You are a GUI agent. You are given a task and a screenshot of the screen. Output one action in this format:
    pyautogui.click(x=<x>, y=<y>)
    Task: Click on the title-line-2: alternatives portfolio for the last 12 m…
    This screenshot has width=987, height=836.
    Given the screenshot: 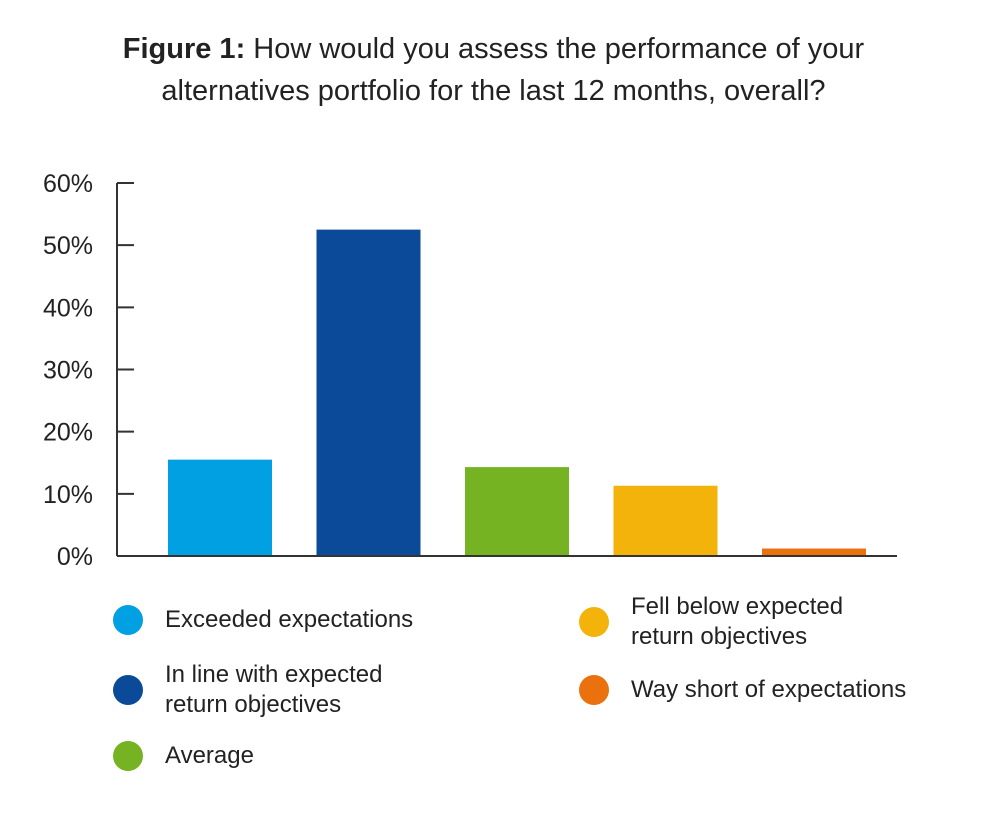 What is the action you would take?
    pyautogui.click(x=493, y=91)
    